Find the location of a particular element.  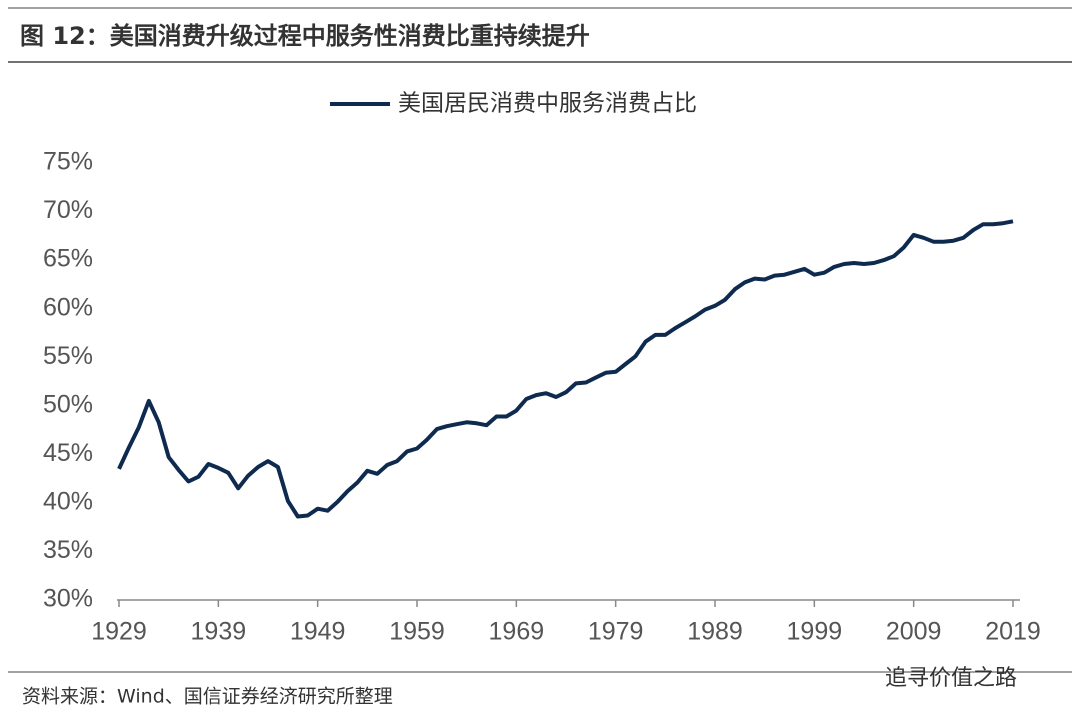

x-tick-label: 1969 is located at coordinates (517, 632).